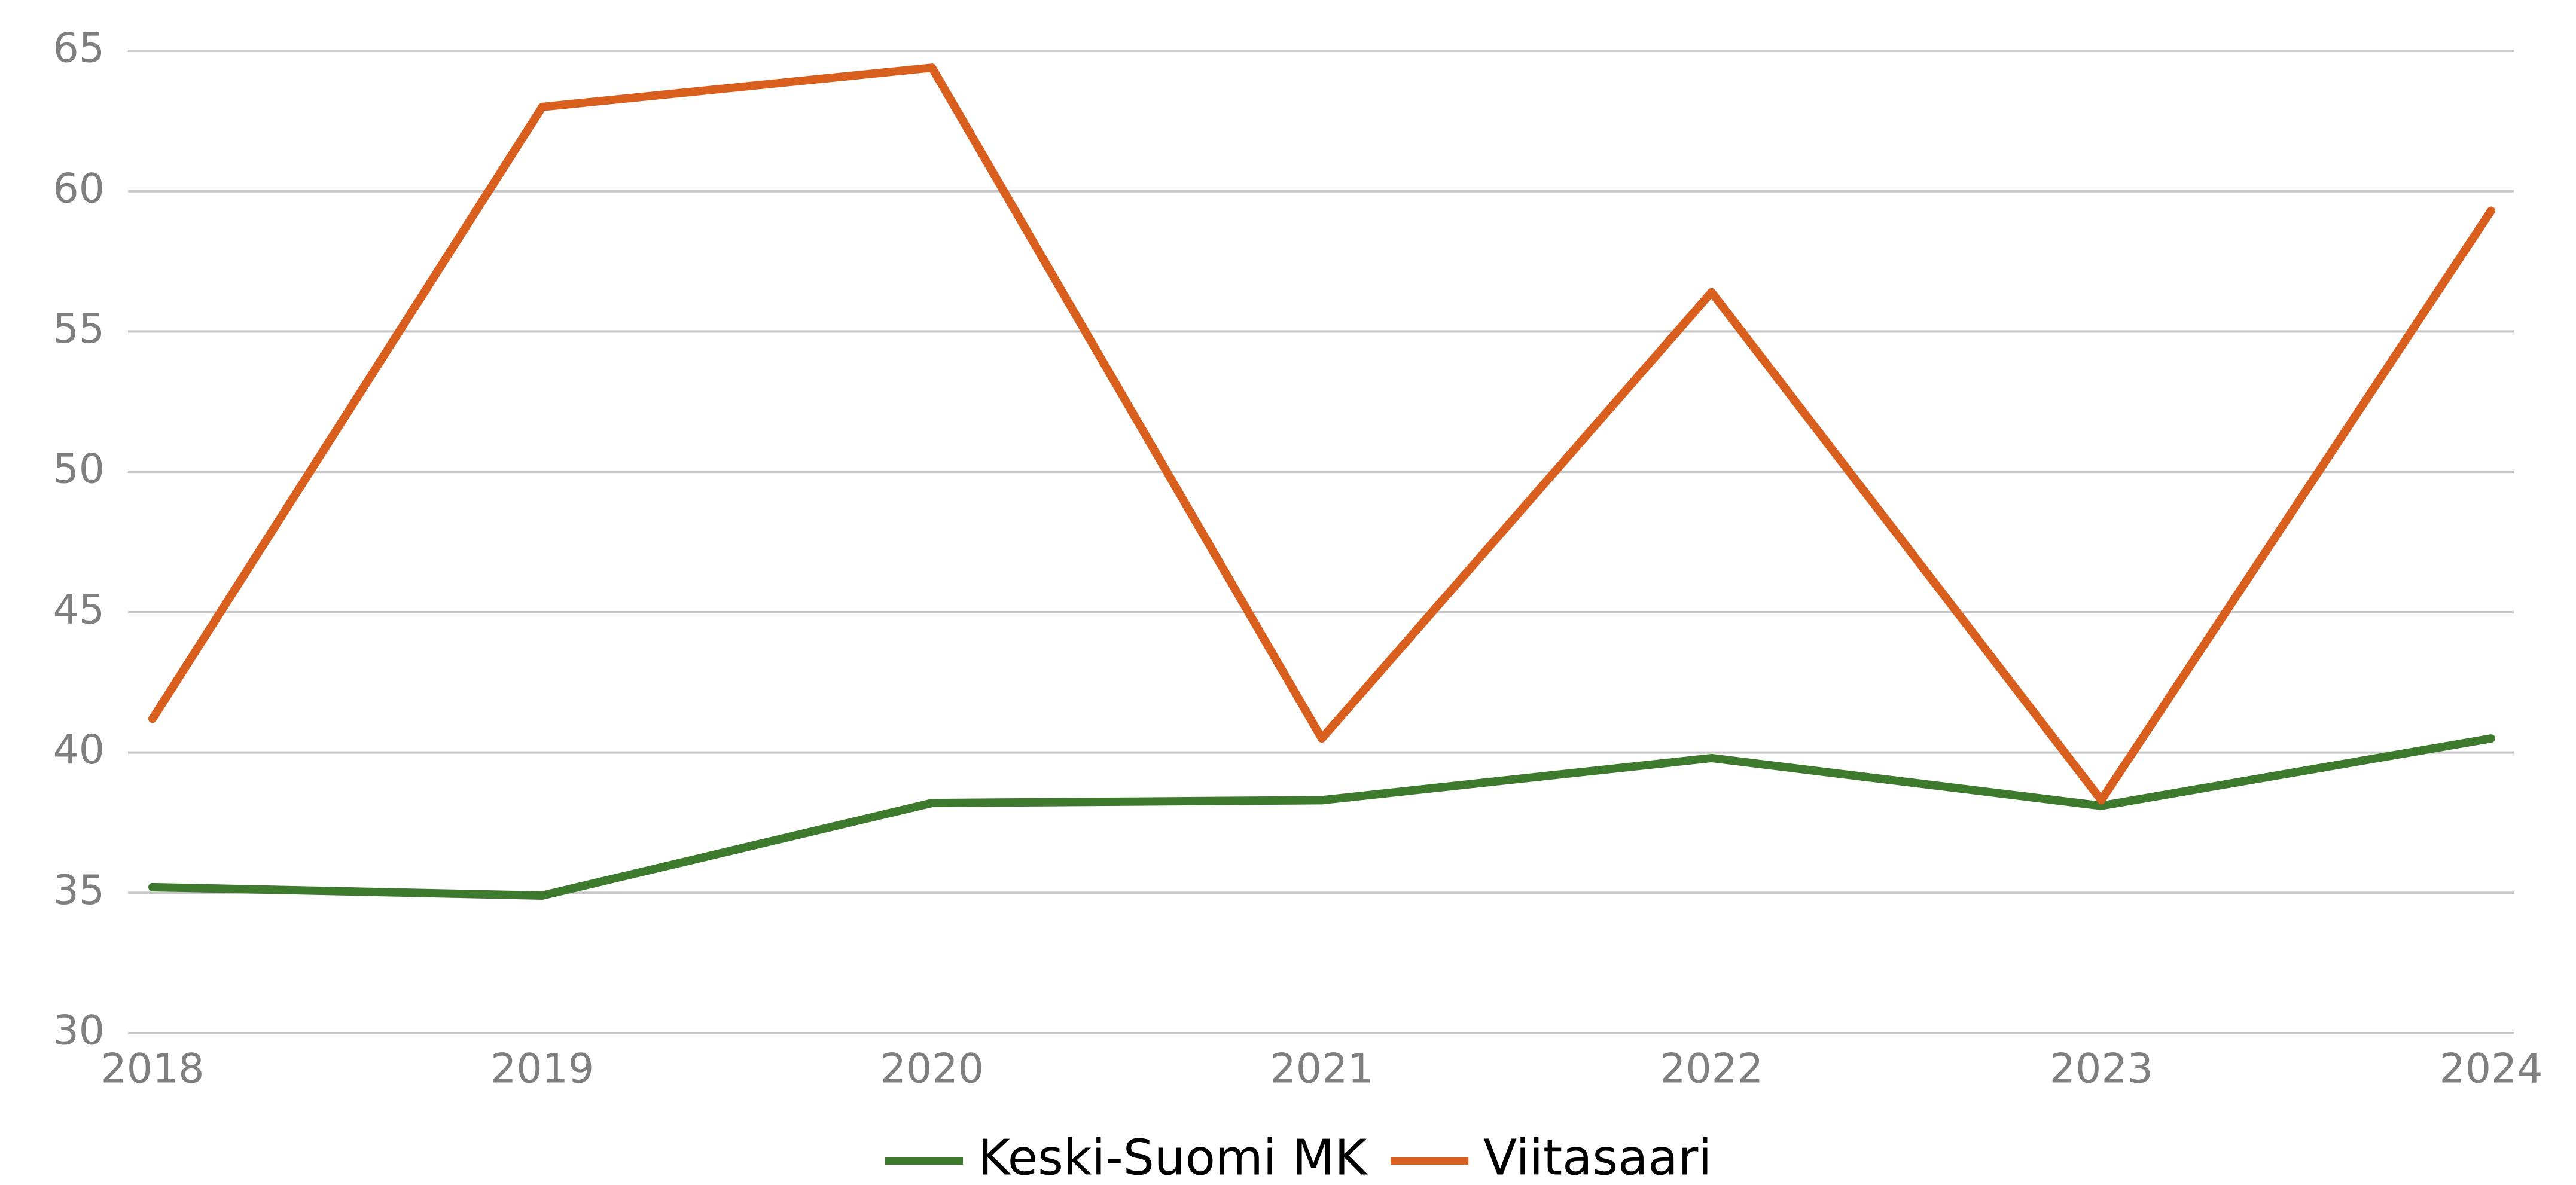 The height and width of the screenshot is (1185, 2576). What do you see at coordinates (1173, 1157) in the screenshot?
I see `legend-label: Keski-Suomi MK` at bounding box center [1173, 1157].